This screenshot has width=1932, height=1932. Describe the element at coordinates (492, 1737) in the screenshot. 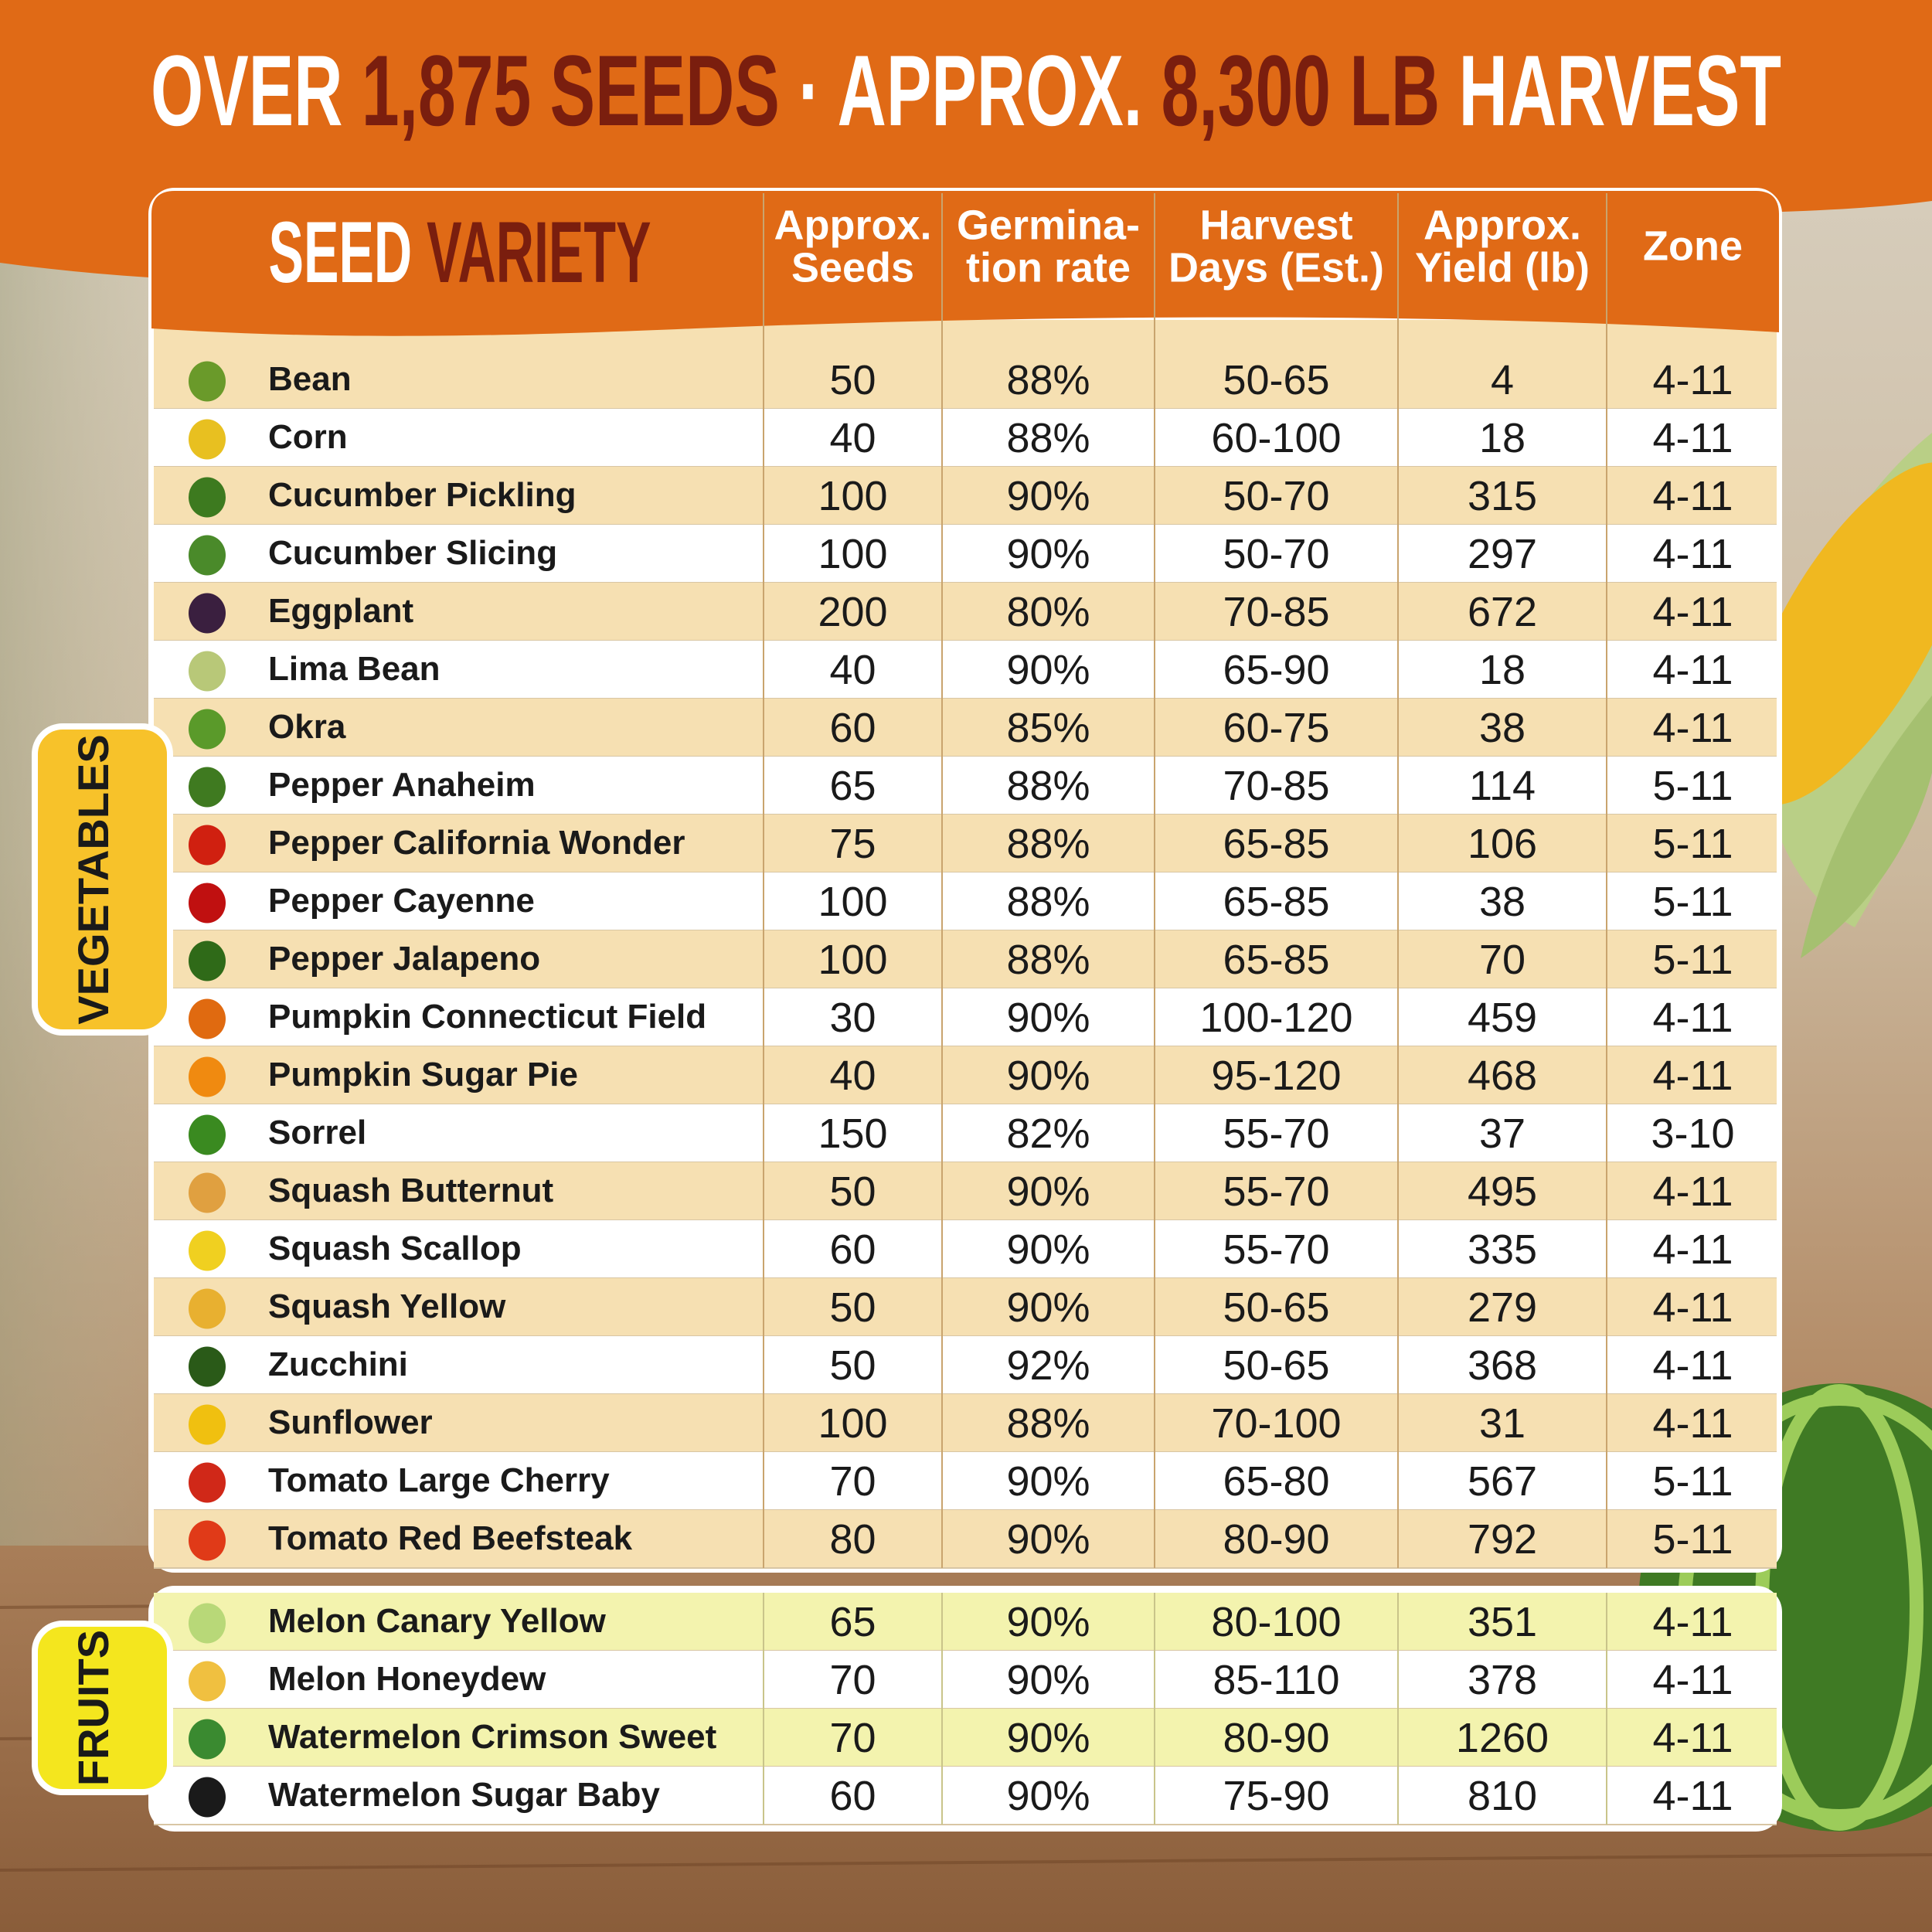

I see `variety-name: Watermelon Crimson Sweet` at that location.